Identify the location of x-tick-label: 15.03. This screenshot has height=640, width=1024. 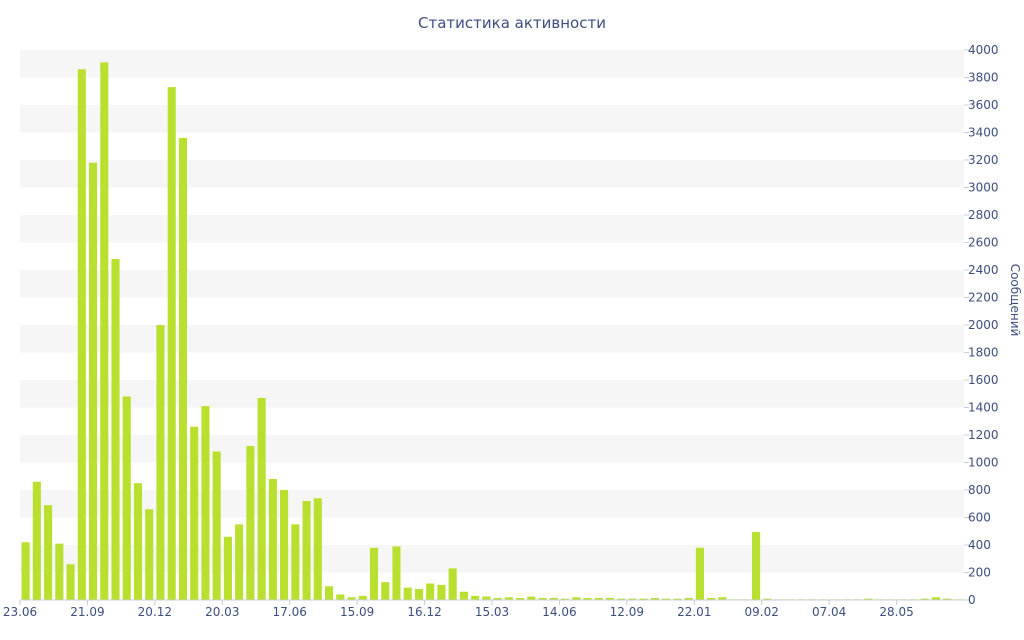
(492, 612).